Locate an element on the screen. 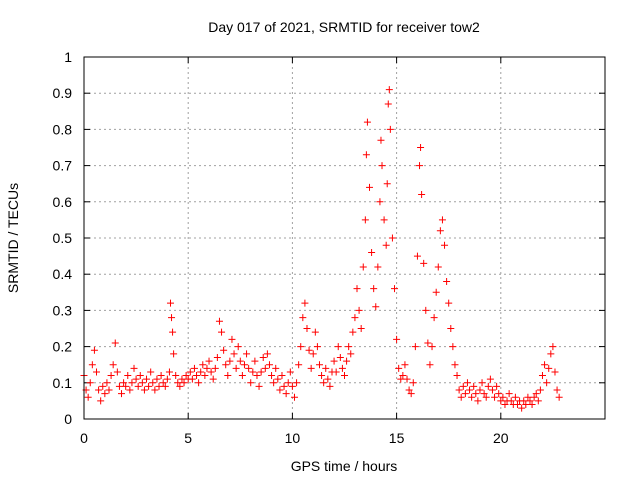  y-tick-label: 0.5 is located at coordinates (63, 238).